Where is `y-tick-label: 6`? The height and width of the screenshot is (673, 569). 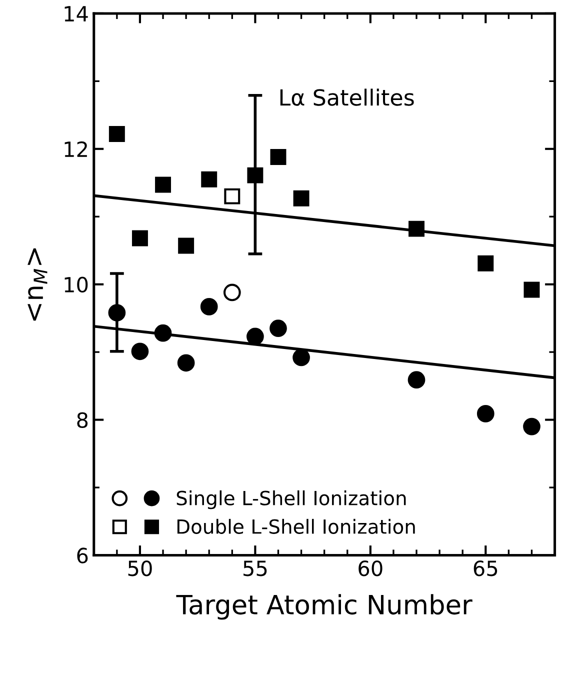
y-tick-label: 6 is located at coordinates (82, 556).